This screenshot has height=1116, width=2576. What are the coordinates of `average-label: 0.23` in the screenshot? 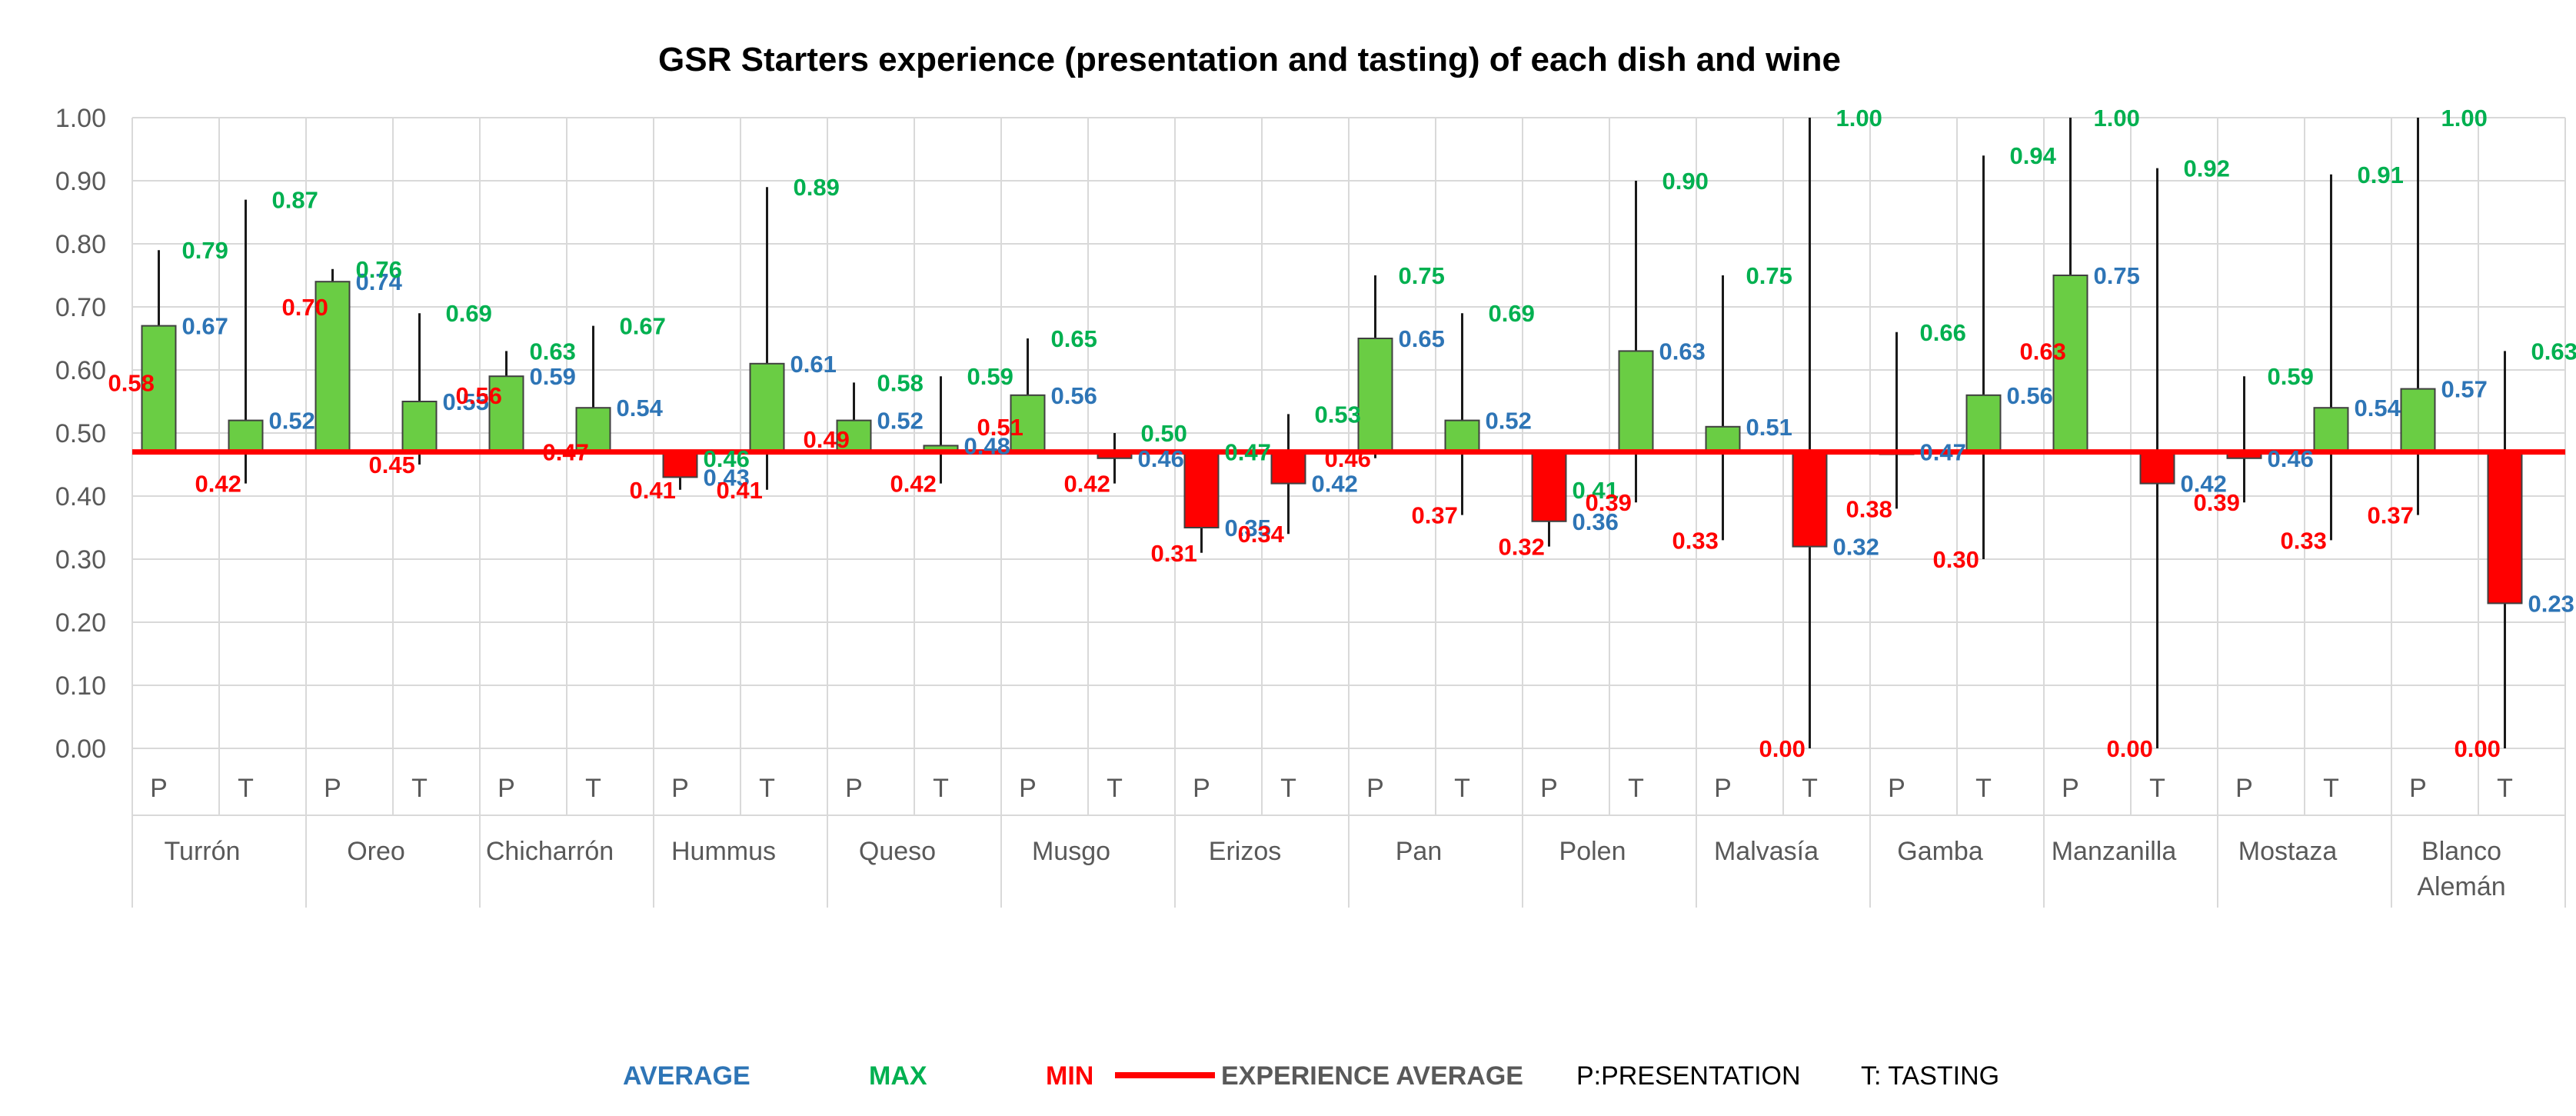 It's located at (2551, 603).